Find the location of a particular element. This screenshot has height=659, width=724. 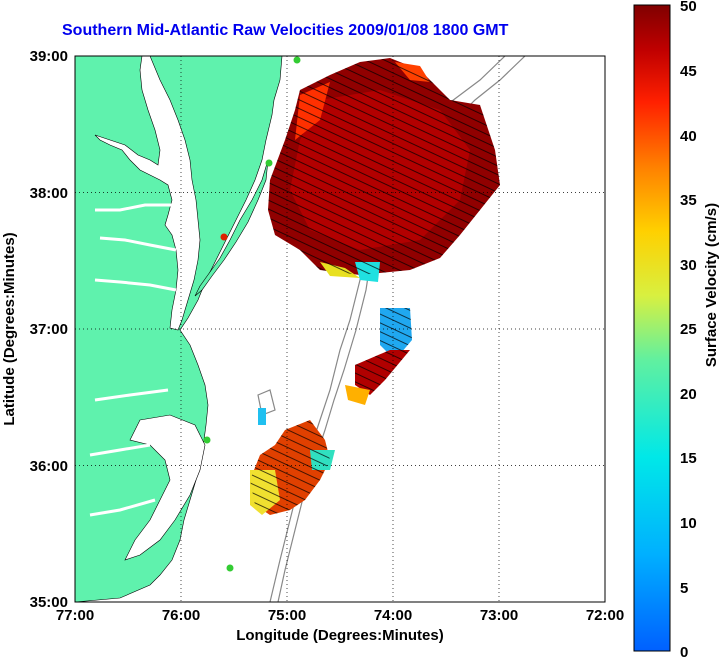

x-tick-labels: 77:00 76:00 75:00 74:00 73:00 72:00 is located at coordinates (340, 615).